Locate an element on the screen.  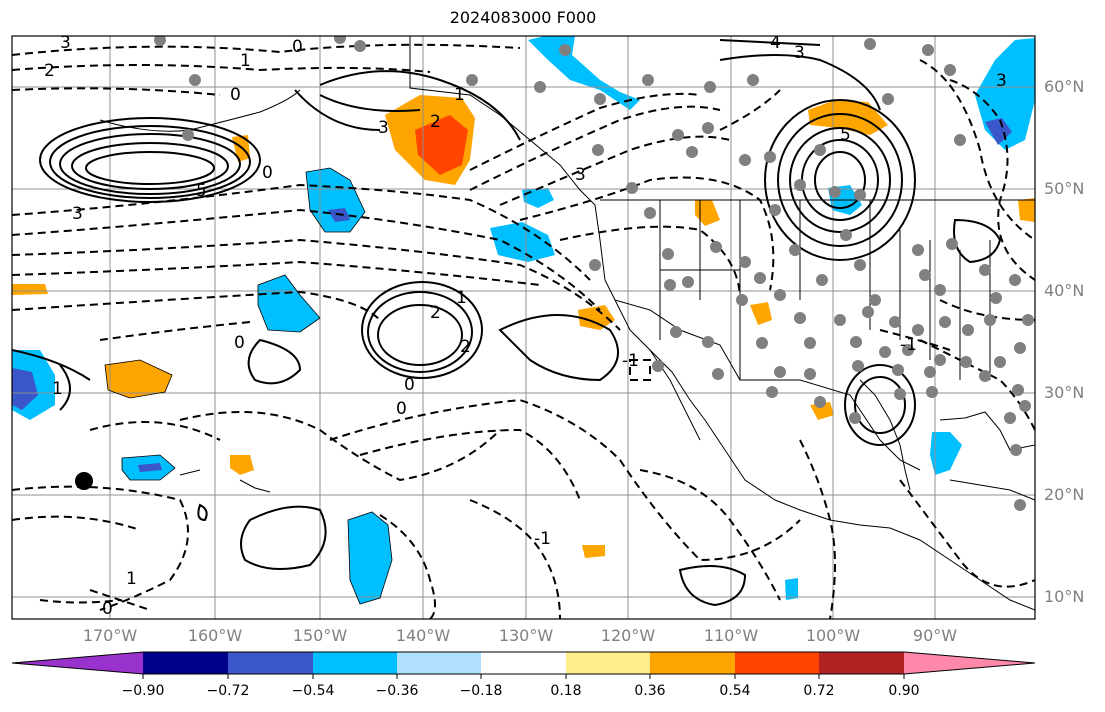
lat-label: 10°N is located at coordinates (1064, 596).